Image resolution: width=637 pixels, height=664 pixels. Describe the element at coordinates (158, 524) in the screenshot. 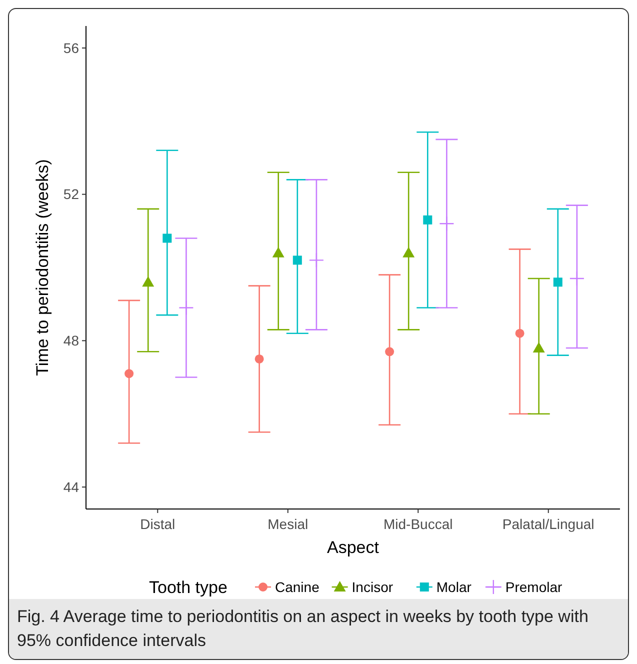

I see `x-tick-label: Distal` at that location.